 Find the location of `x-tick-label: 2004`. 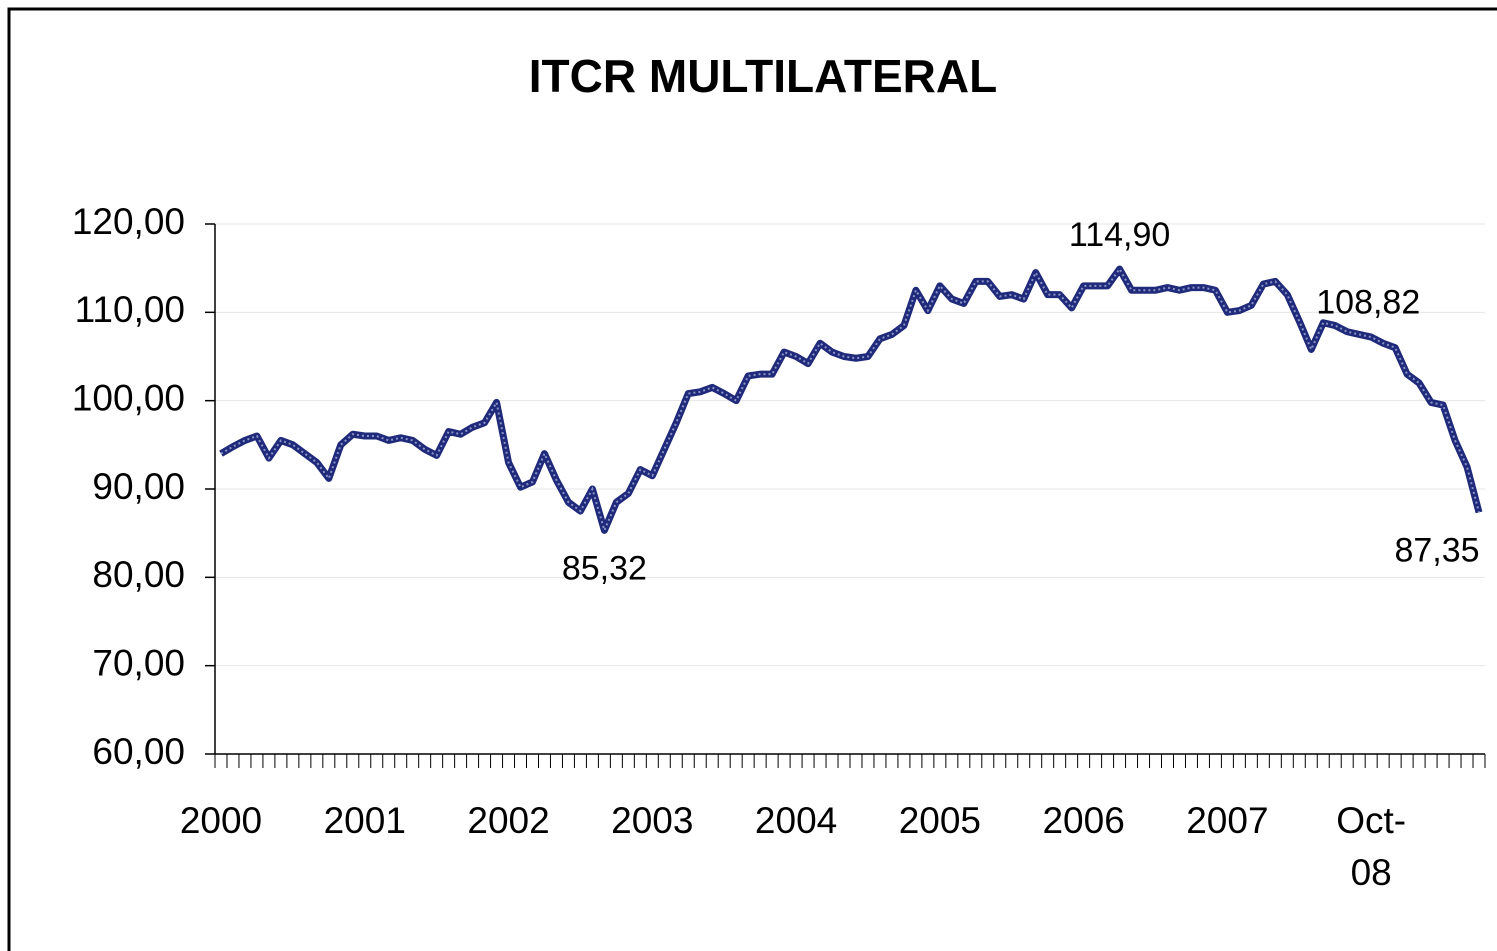

x-tick-label: 2004 is located at coordinates (796, 820).